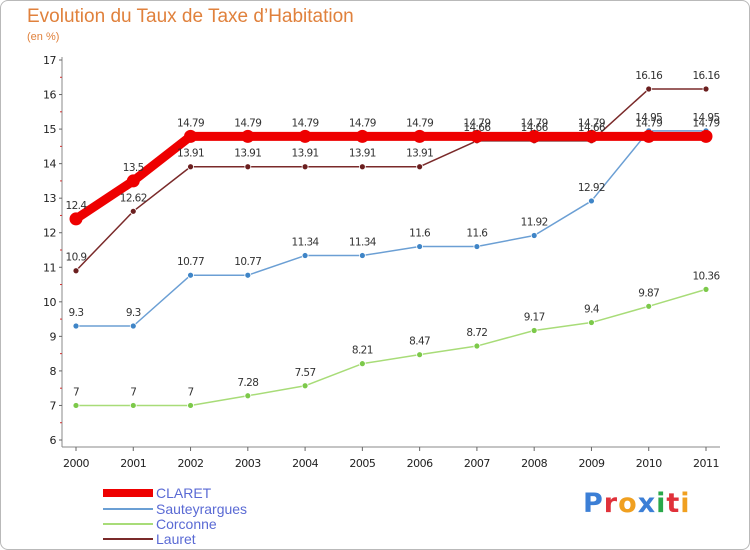  What do you see at coordinates (591, 463) in the screenshot?
I see `x-tick-label: 2009` at bounding box center [591, 463].